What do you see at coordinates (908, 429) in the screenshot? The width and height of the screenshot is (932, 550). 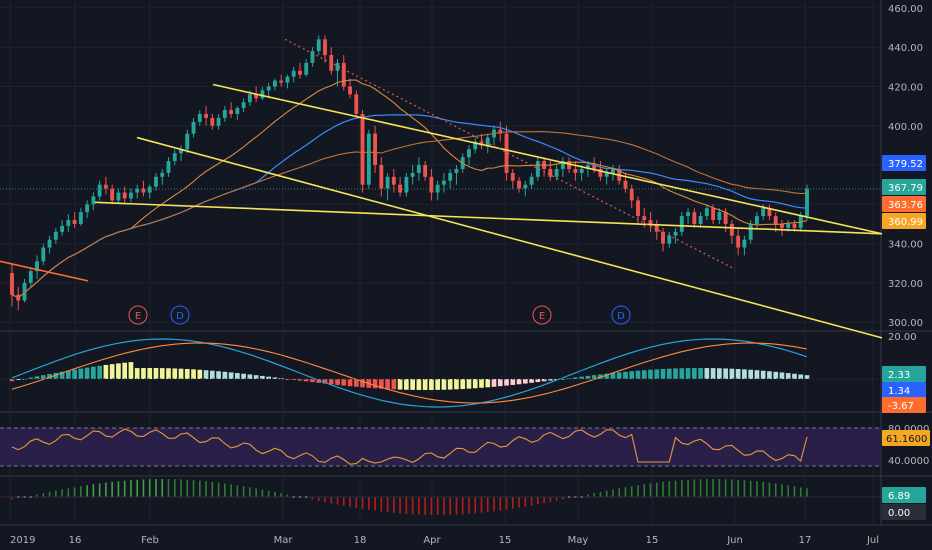 I see `rsi-tick-label: 80.0000` at bounding box center [908, 429].